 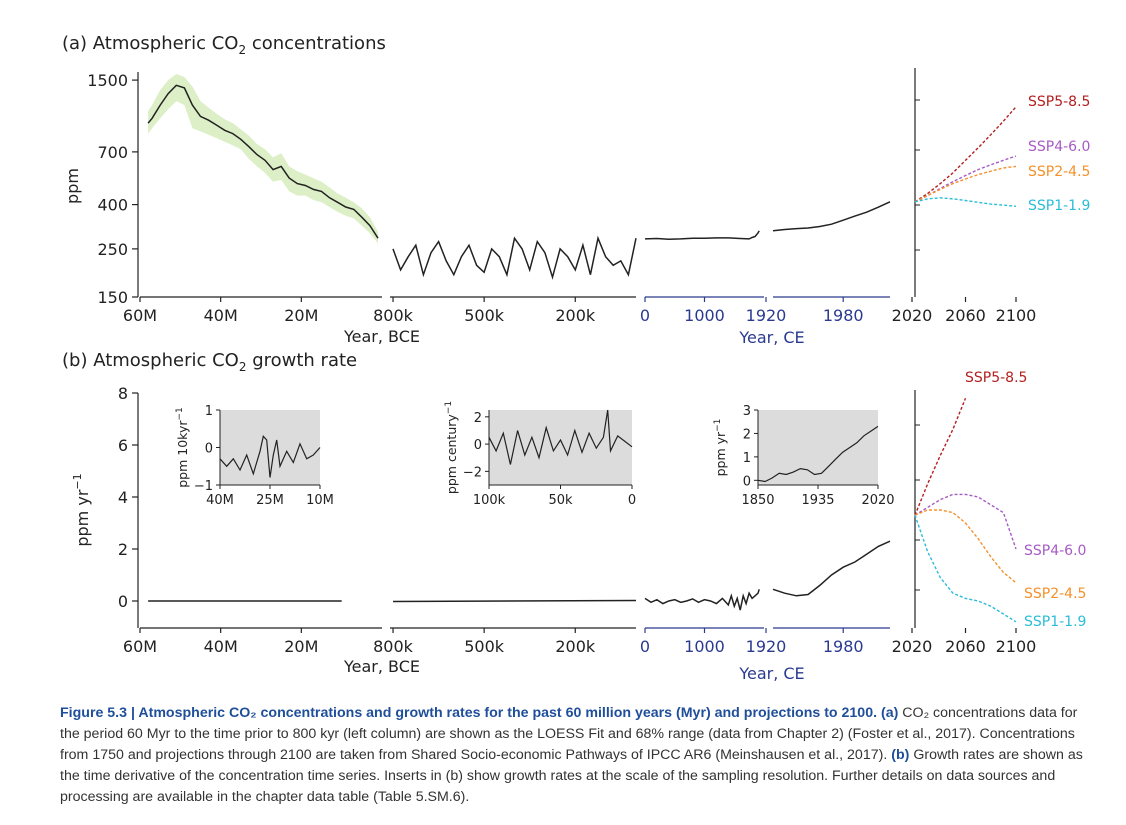 What do you see at coordinates (965, 202) in the screenshot?
I see `panel-a-proj-SSP1-1.9` at bounding box center [965, 202].